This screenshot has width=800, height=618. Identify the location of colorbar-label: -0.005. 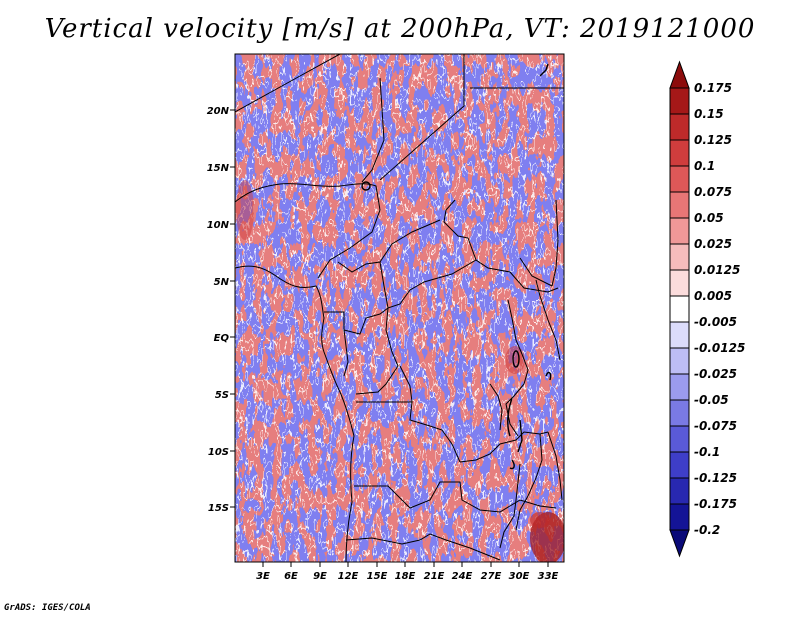
(715, 322).